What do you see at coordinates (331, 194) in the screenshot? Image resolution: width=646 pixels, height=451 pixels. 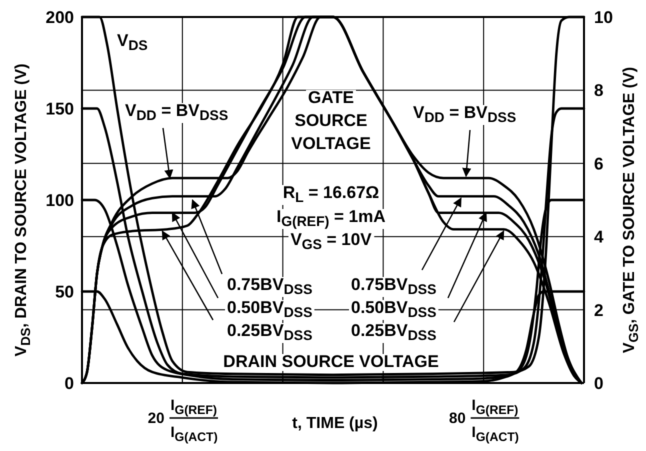 I see `annotation: R$_{L}$ = 16.67Ω` at bounding box center [331, 194].